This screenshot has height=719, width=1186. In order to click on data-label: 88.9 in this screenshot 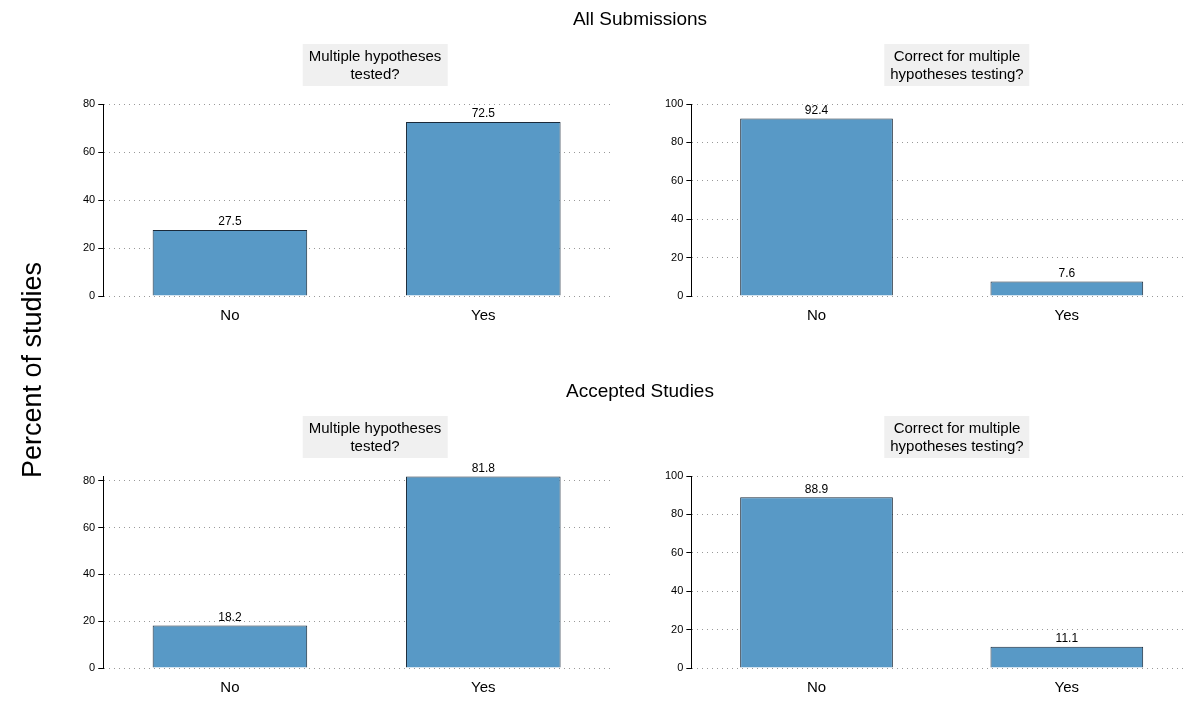, I will do `click(816, 488)`.